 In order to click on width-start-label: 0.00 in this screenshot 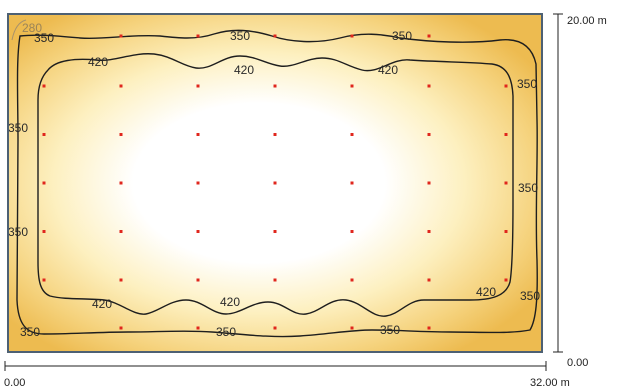, I will do `click(14, 383)`.